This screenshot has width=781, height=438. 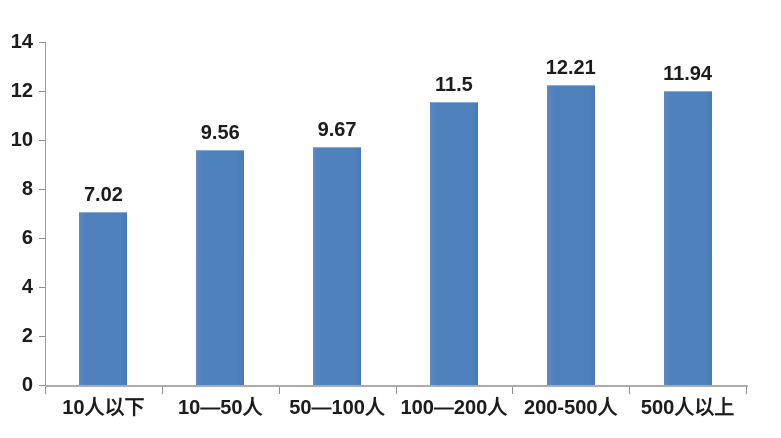 I want to click on x-axis-label: 200-500人, so click(x=571, y=408).